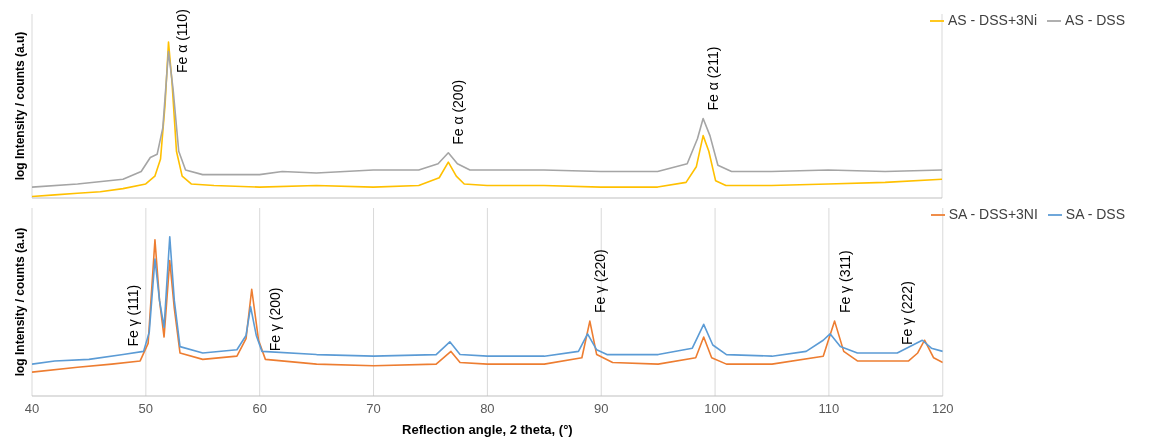 This screenshot has width=1163, height=443. I want to click on annotation: Fe γ (111), so click(133, 315).